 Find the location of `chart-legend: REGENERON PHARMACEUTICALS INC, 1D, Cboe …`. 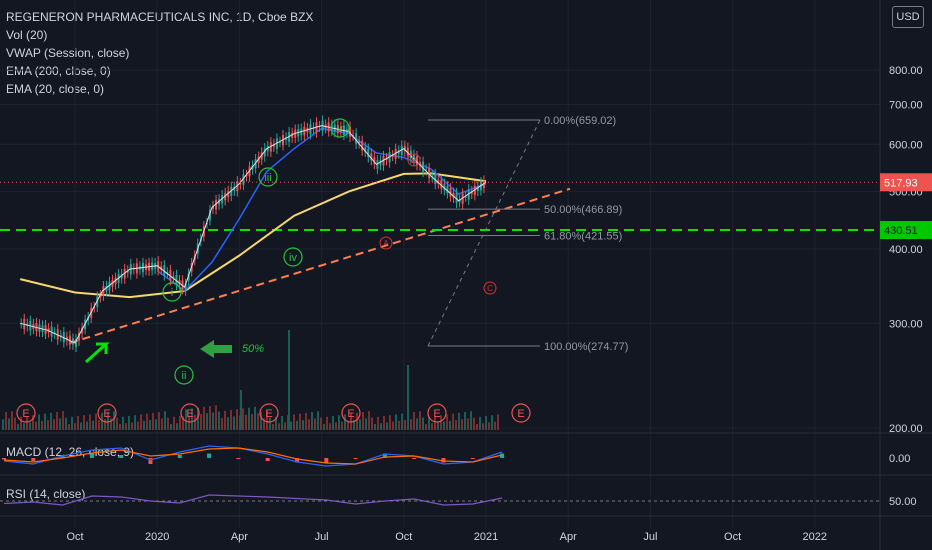

chart-legend: REGENERON PHARMACEUTICALS INC, 1D, Cboe … is located at coordinates (159, 53).